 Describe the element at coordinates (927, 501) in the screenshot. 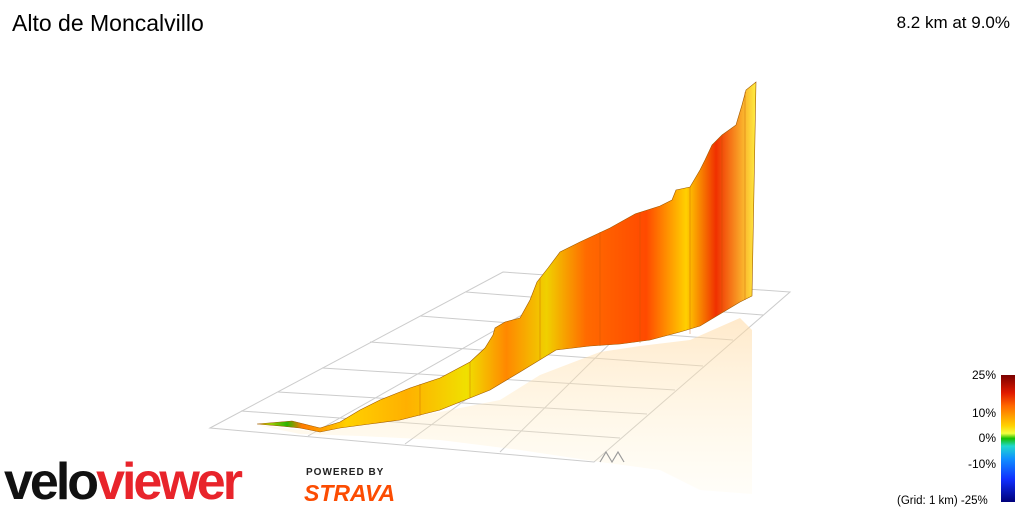

I see `grid-note-text: (Grid: 1 km)` at that location.